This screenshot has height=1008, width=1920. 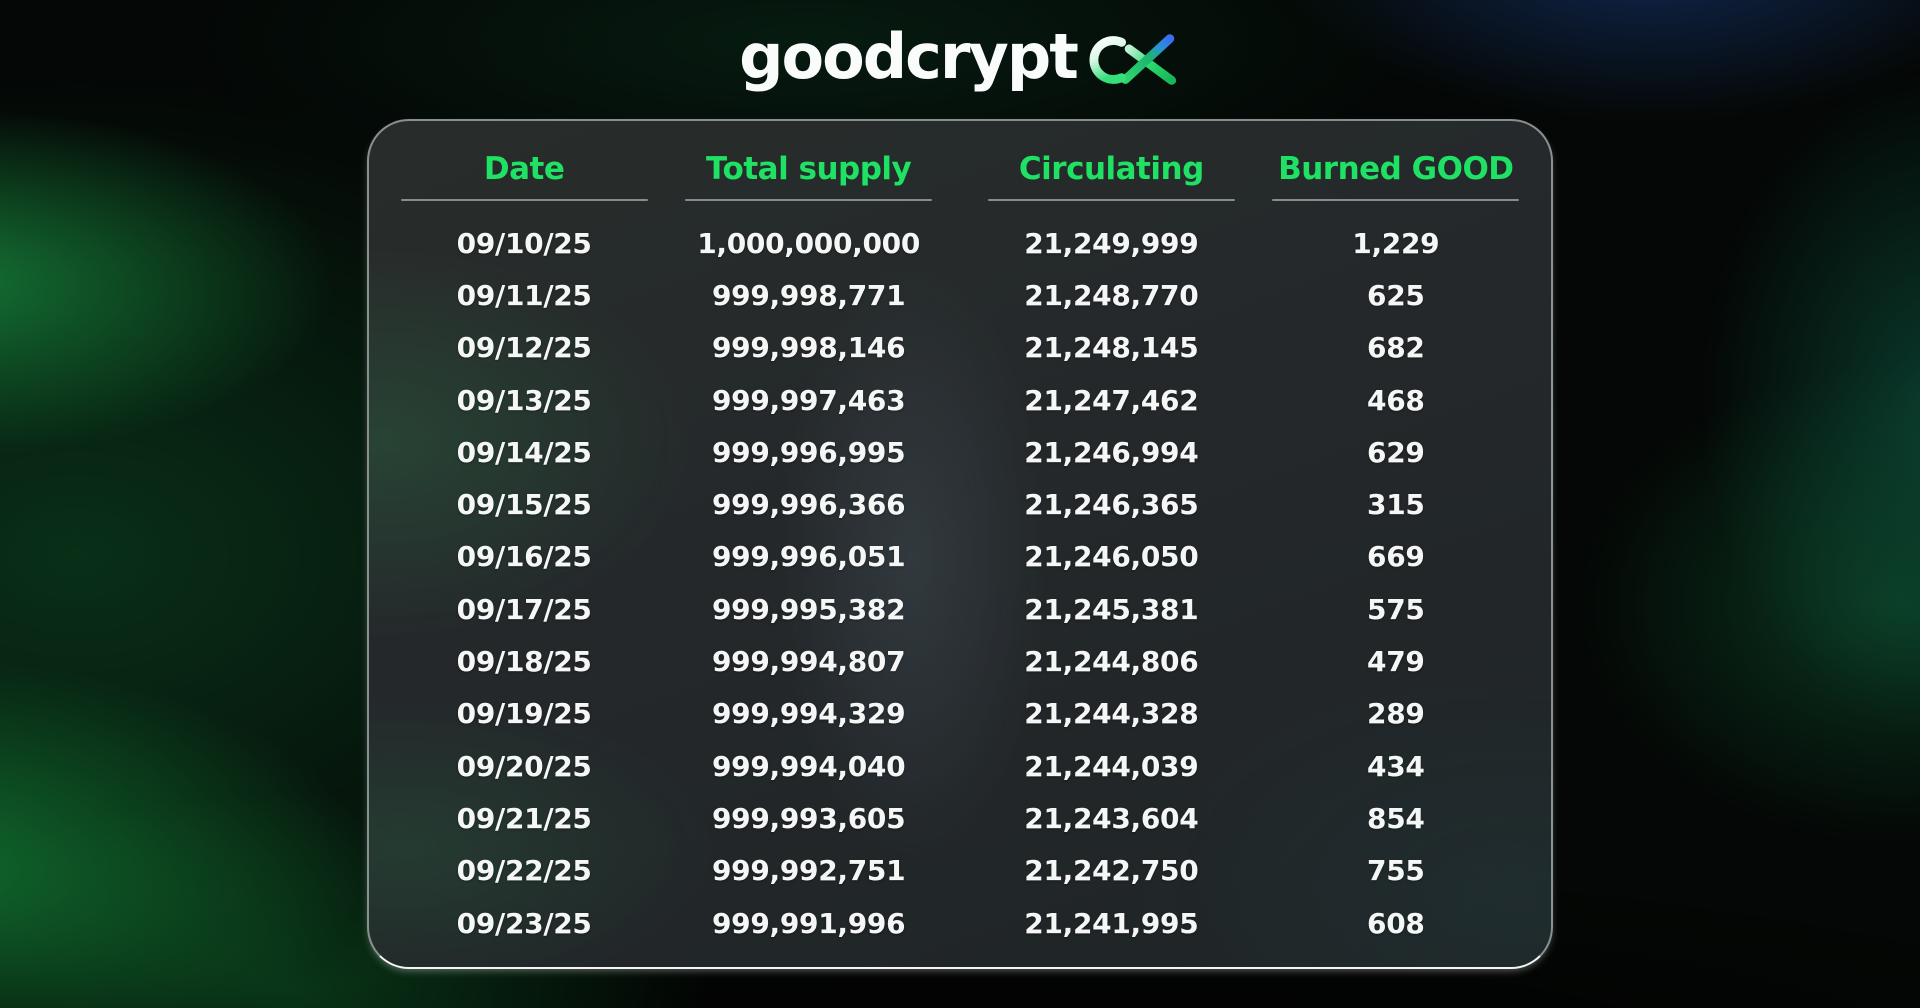 What do you see at coordinates (524, 169) in the screenshot?
I see `column-header-label: Date` at bounding box center [524, 169].